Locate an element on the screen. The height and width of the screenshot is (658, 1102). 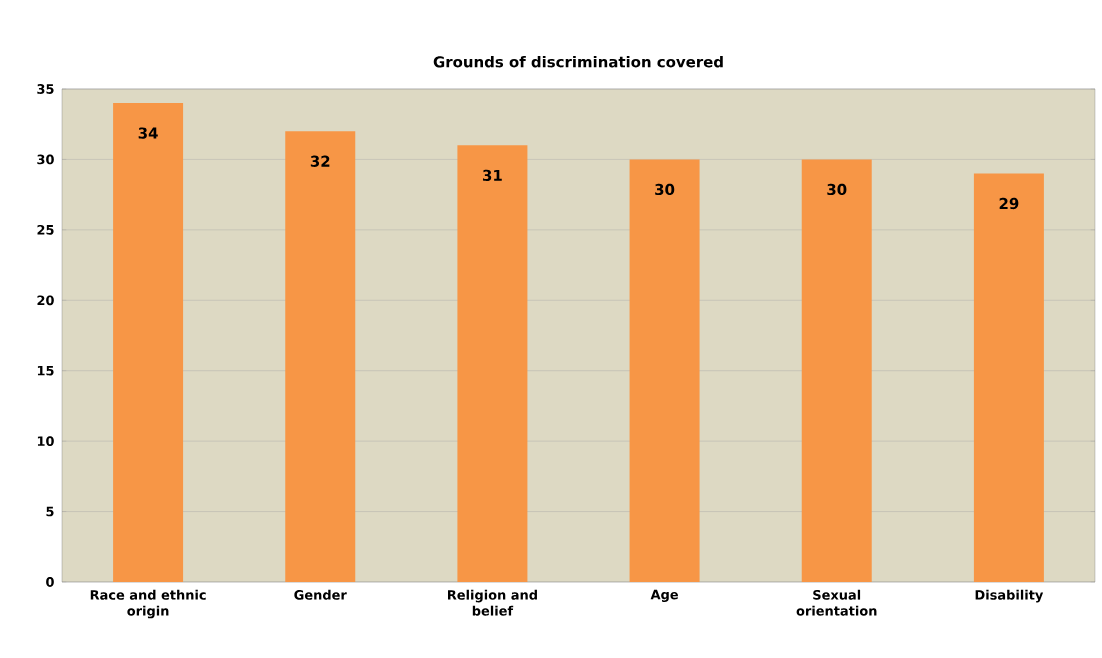
x-tick-label: Gender is located at coordinates (320, 594).